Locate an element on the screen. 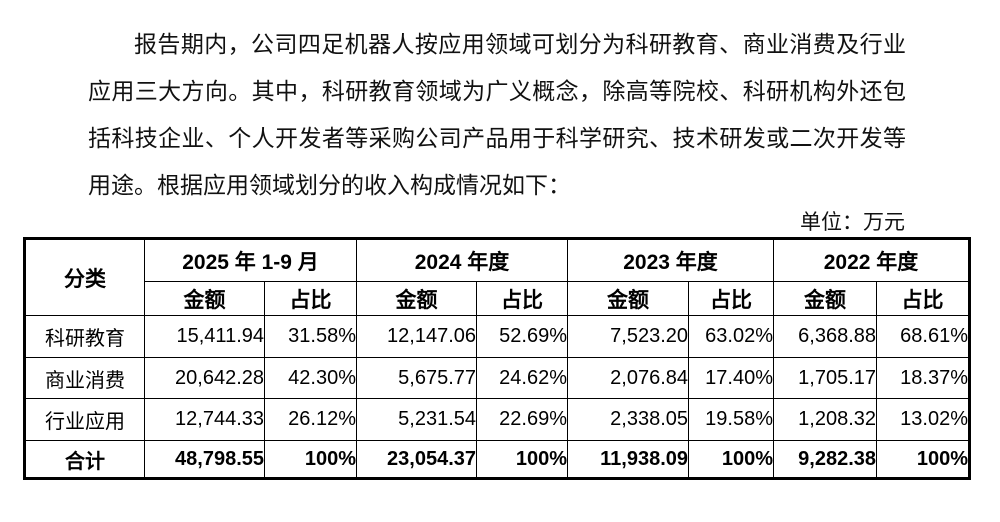 The width and height of the screenshot is (1000, 522). header-ratio-2022: 占比 is located at coordinates (923, 298).